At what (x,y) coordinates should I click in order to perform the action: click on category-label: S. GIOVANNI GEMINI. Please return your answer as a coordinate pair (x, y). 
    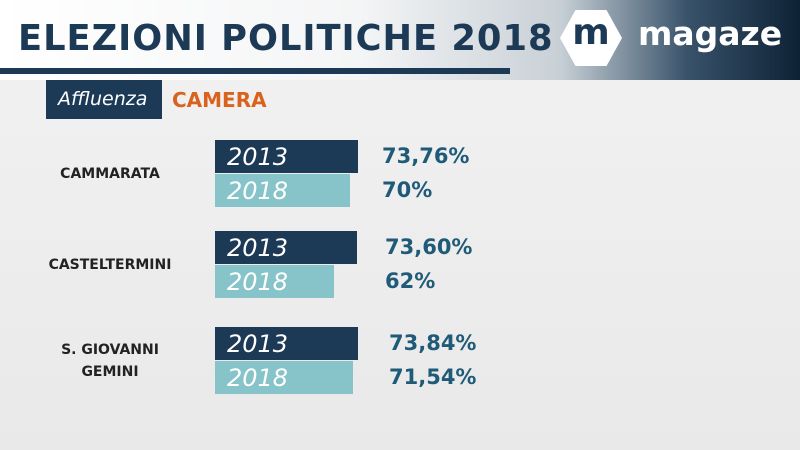
    Looking at the image, I should click on (110, 360).